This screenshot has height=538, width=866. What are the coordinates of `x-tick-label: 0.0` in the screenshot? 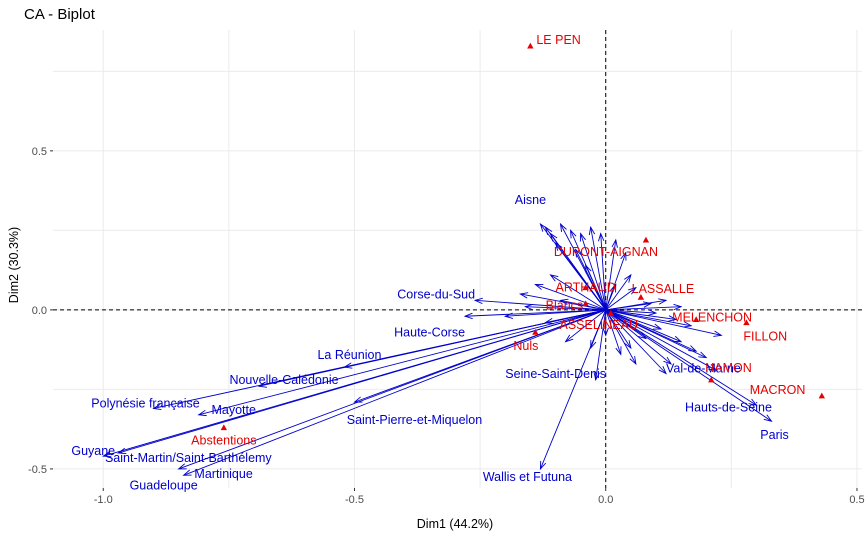 It's located at (605, 500).